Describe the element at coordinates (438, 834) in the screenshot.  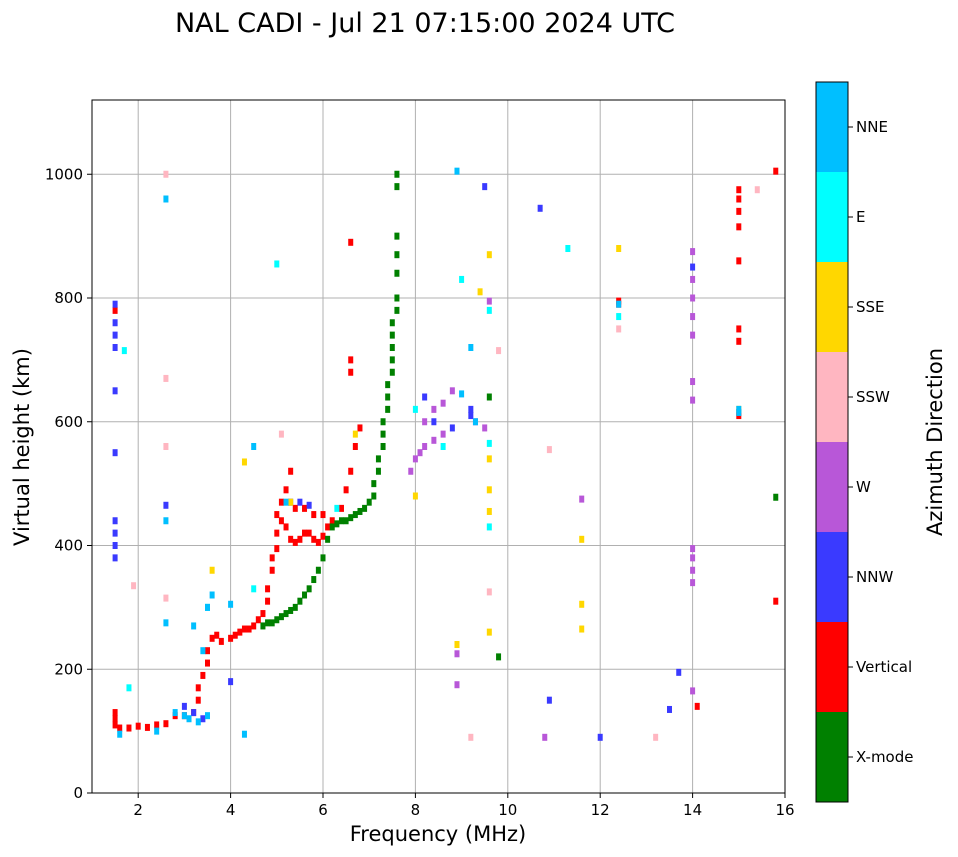
I see `x-axis-label: Frequency (MHz)` at that location.